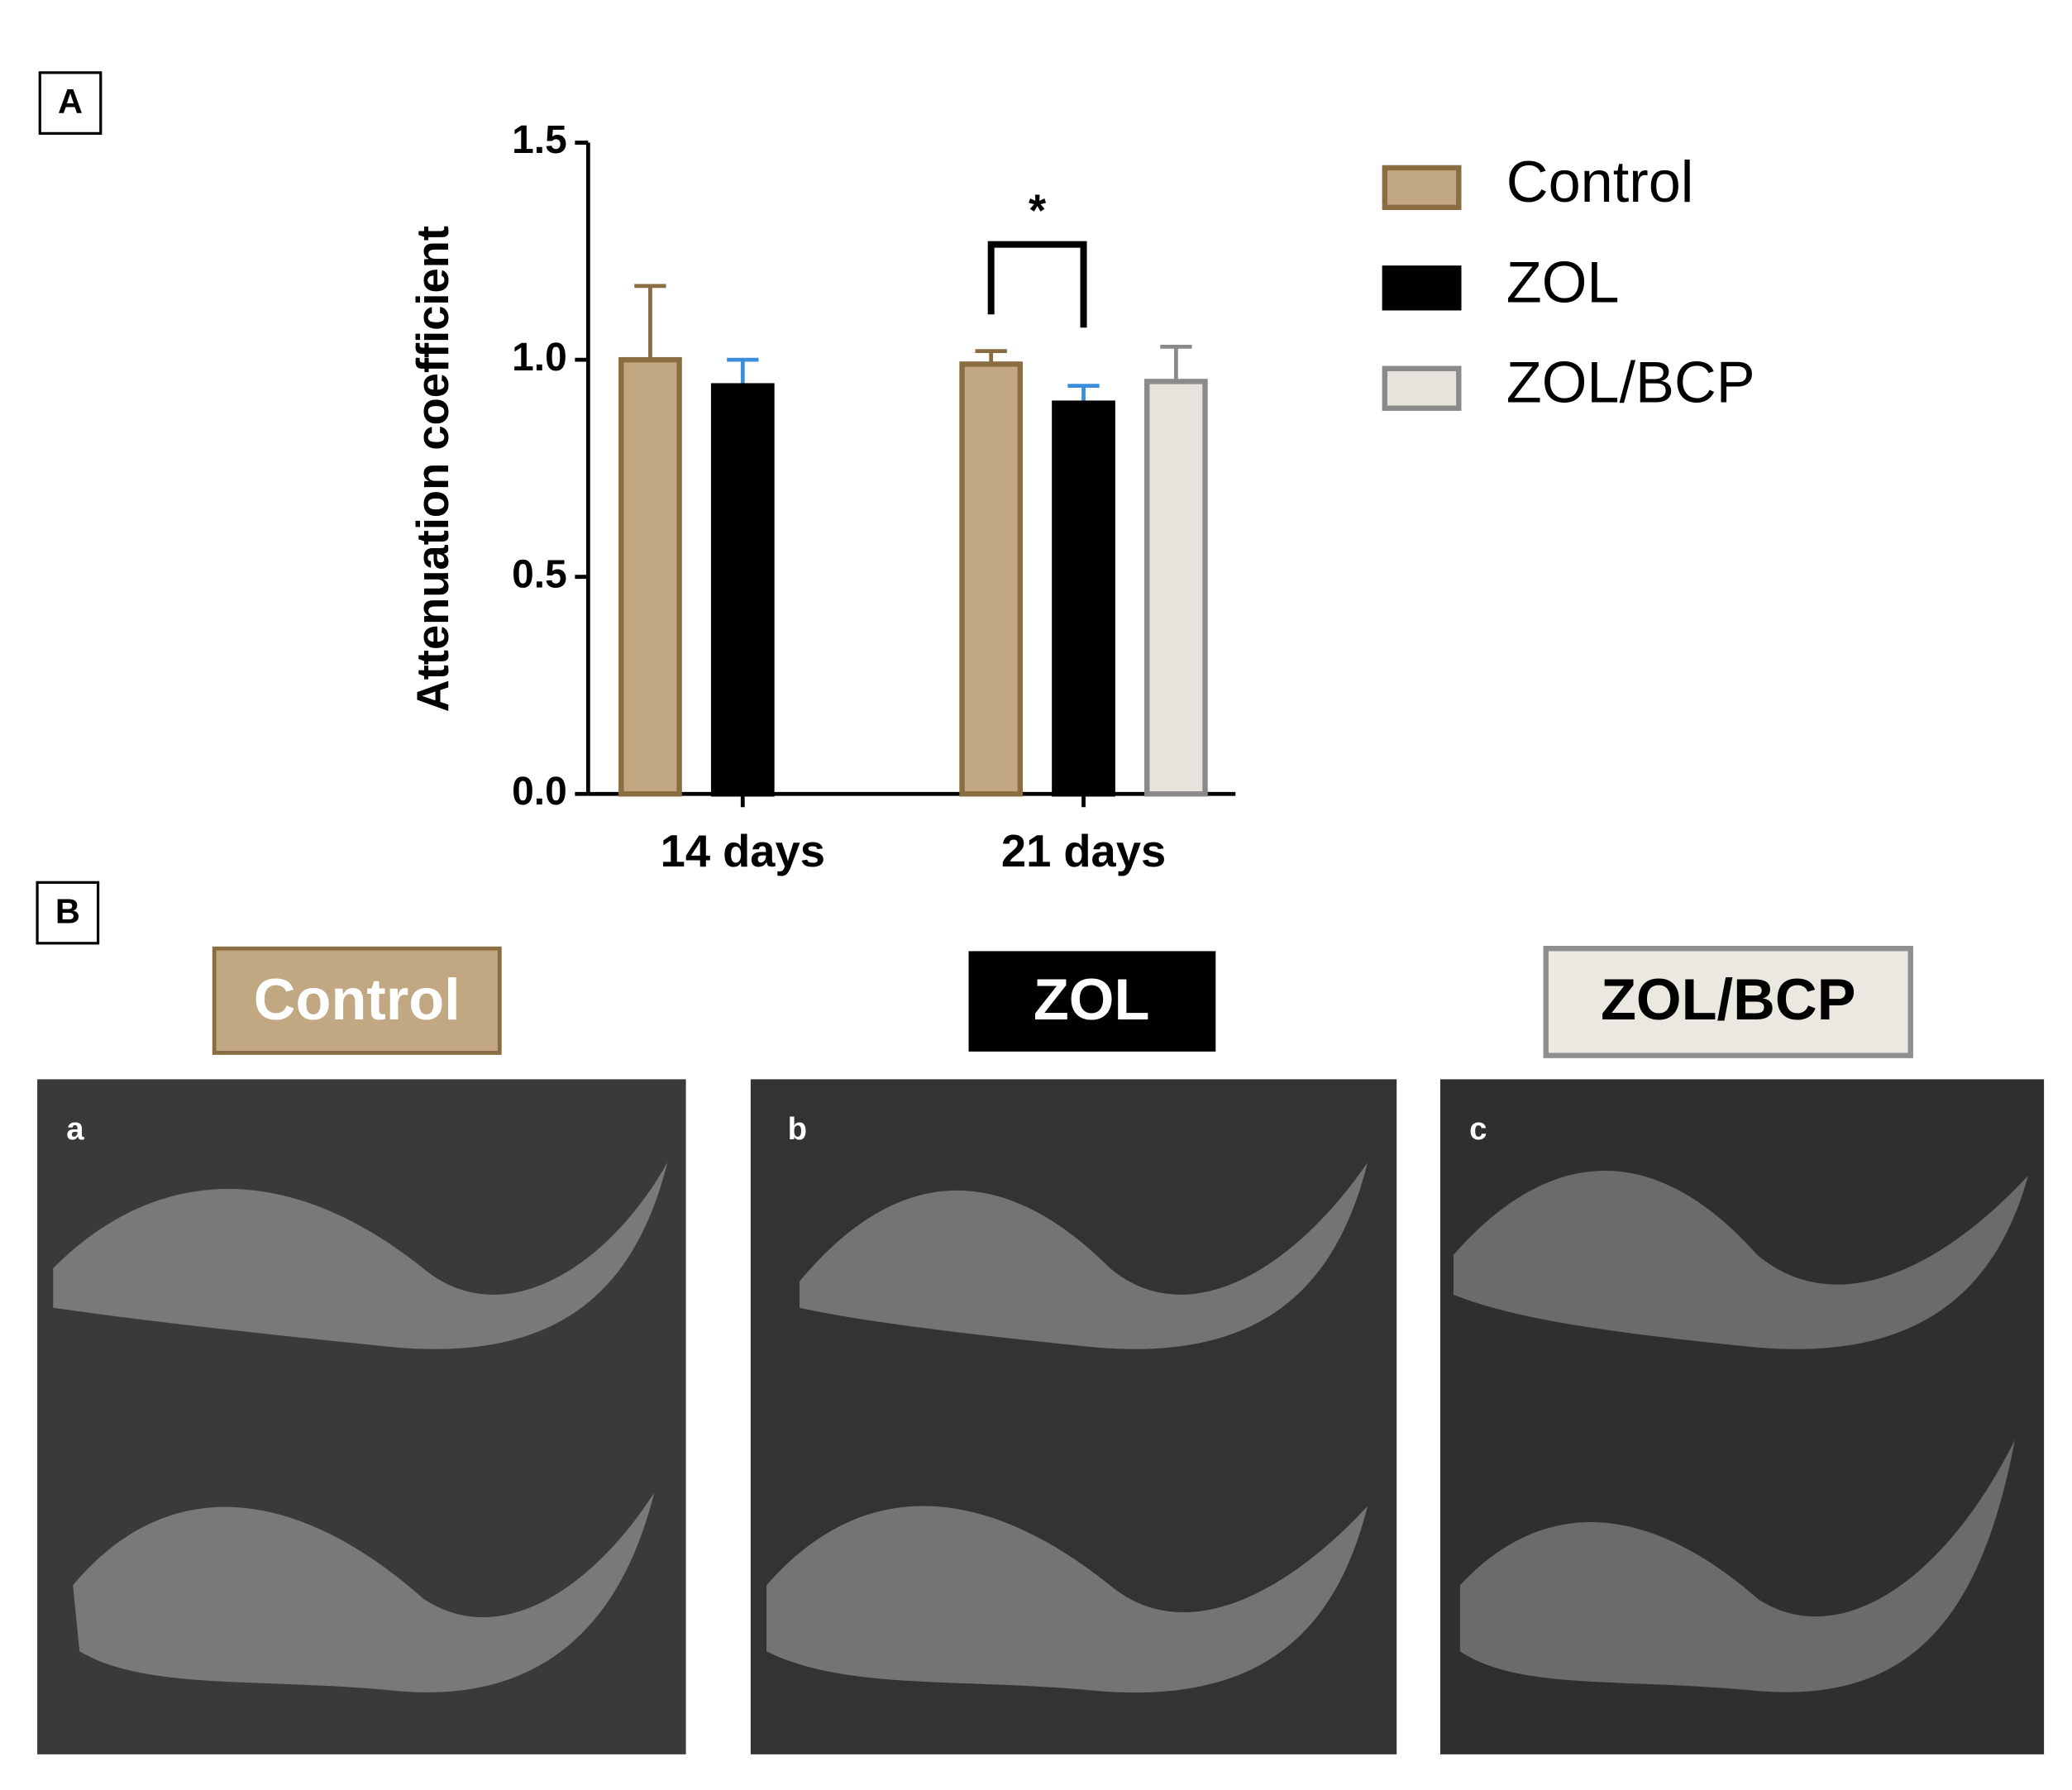 The height and width of the screenshot is (1790, 2072). I want to click on radiograph: b, so click(1073, 1416).